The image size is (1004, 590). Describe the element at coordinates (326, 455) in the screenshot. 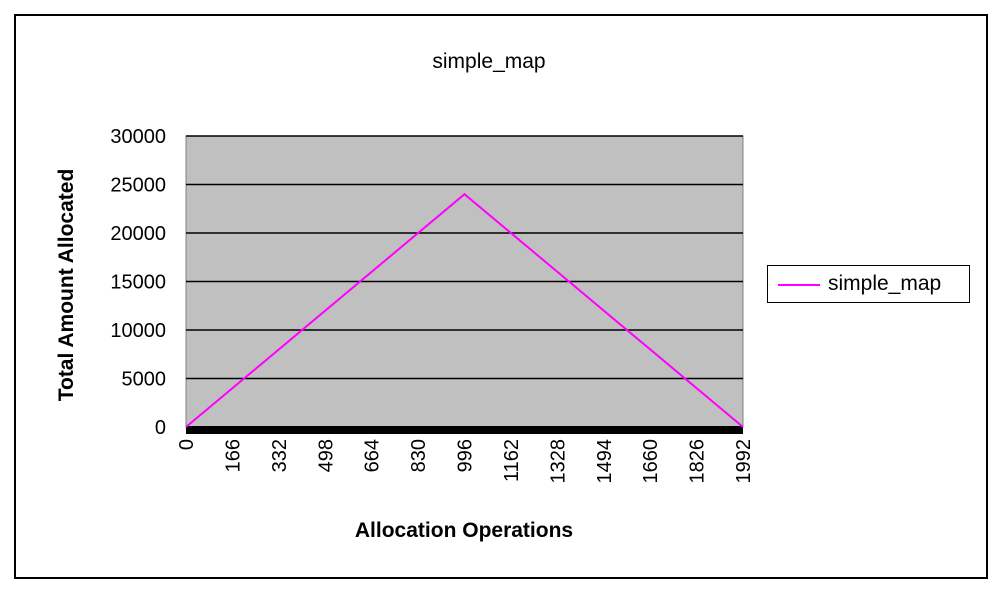

I see `x-tick-label: 498` at that location.